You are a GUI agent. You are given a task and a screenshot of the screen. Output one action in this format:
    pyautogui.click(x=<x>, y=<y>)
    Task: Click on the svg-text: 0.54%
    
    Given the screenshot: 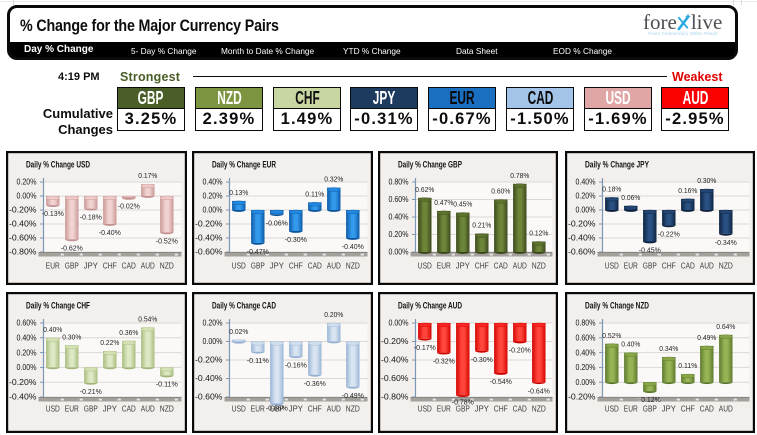 What is the action you would take?
    pyautogui.click(x=147, y=319)
    